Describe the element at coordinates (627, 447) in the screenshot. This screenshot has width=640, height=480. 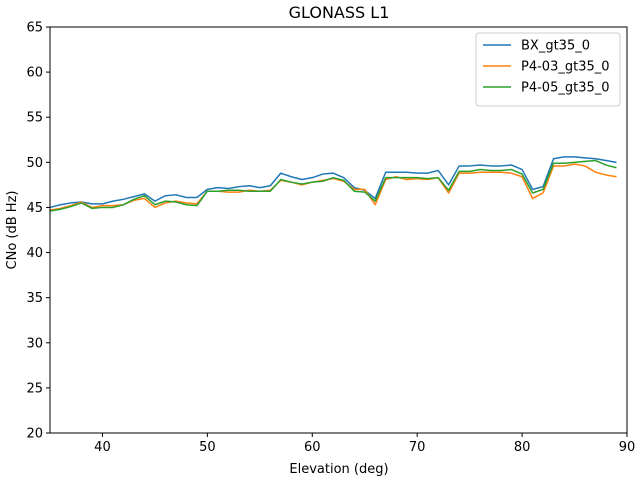
I see `x-tick-label: 90` at that location.